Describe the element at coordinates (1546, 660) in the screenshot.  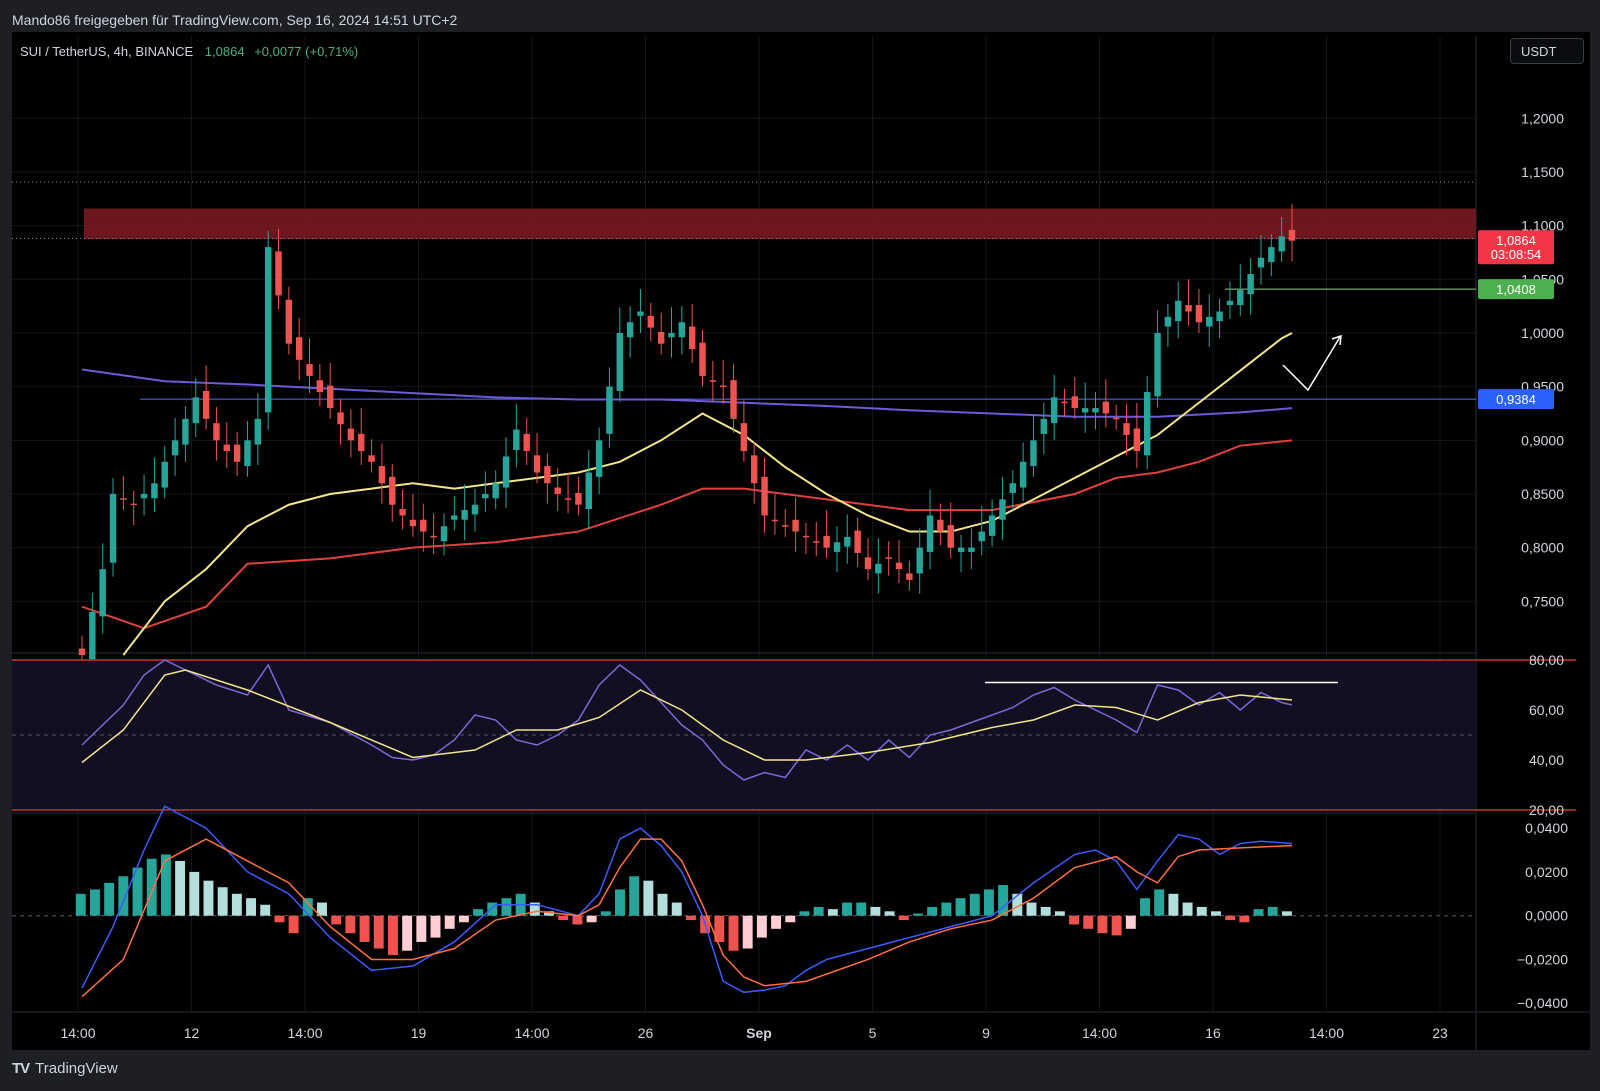
I see `rsi-tick-label: 80,00` at that location.